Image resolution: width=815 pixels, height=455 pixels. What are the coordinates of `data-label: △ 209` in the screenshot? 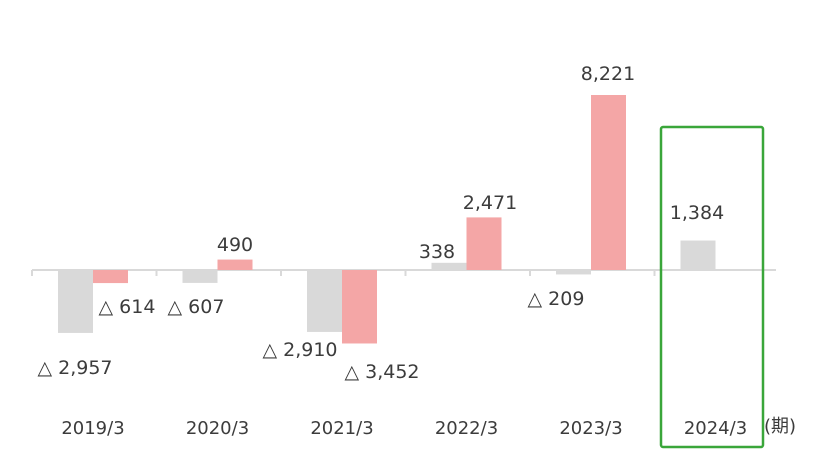 It's located at (556, 299).